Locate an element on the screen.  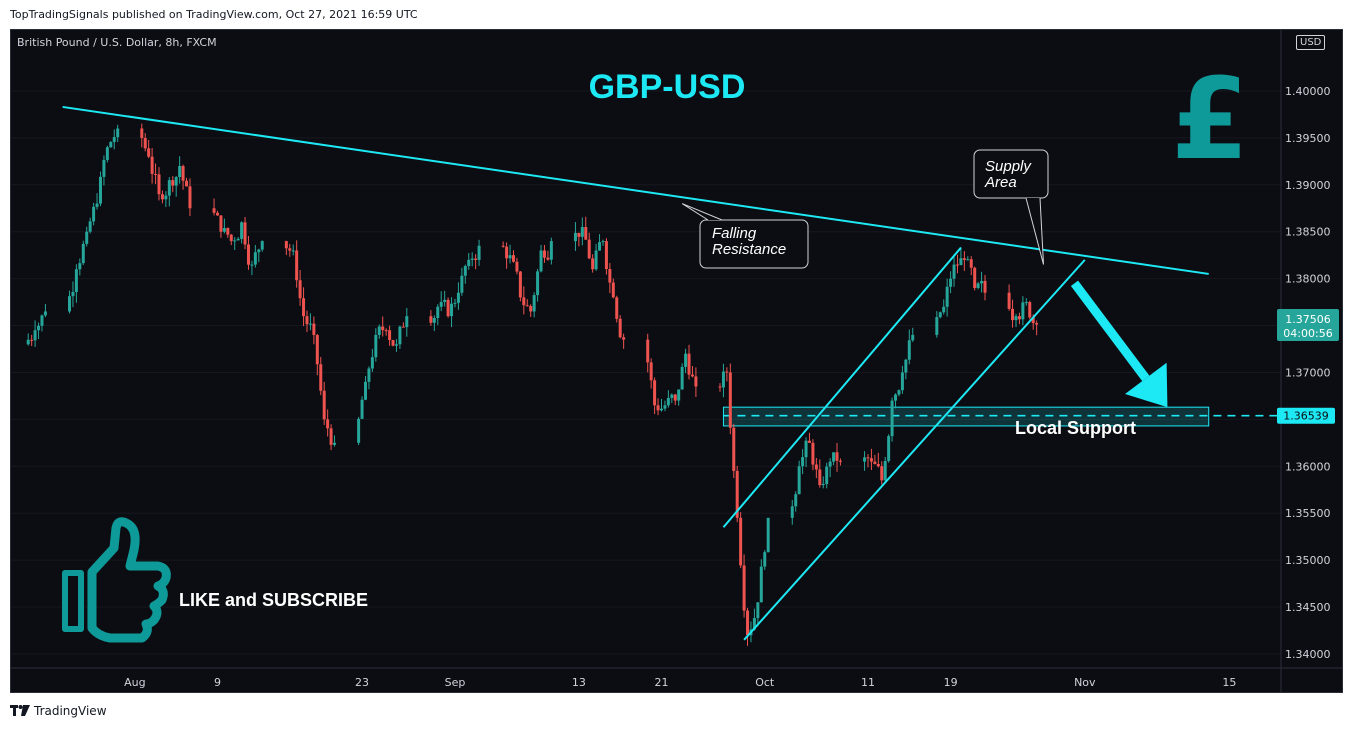
x-tick-label: Aug is located at coordinates (134, 682).